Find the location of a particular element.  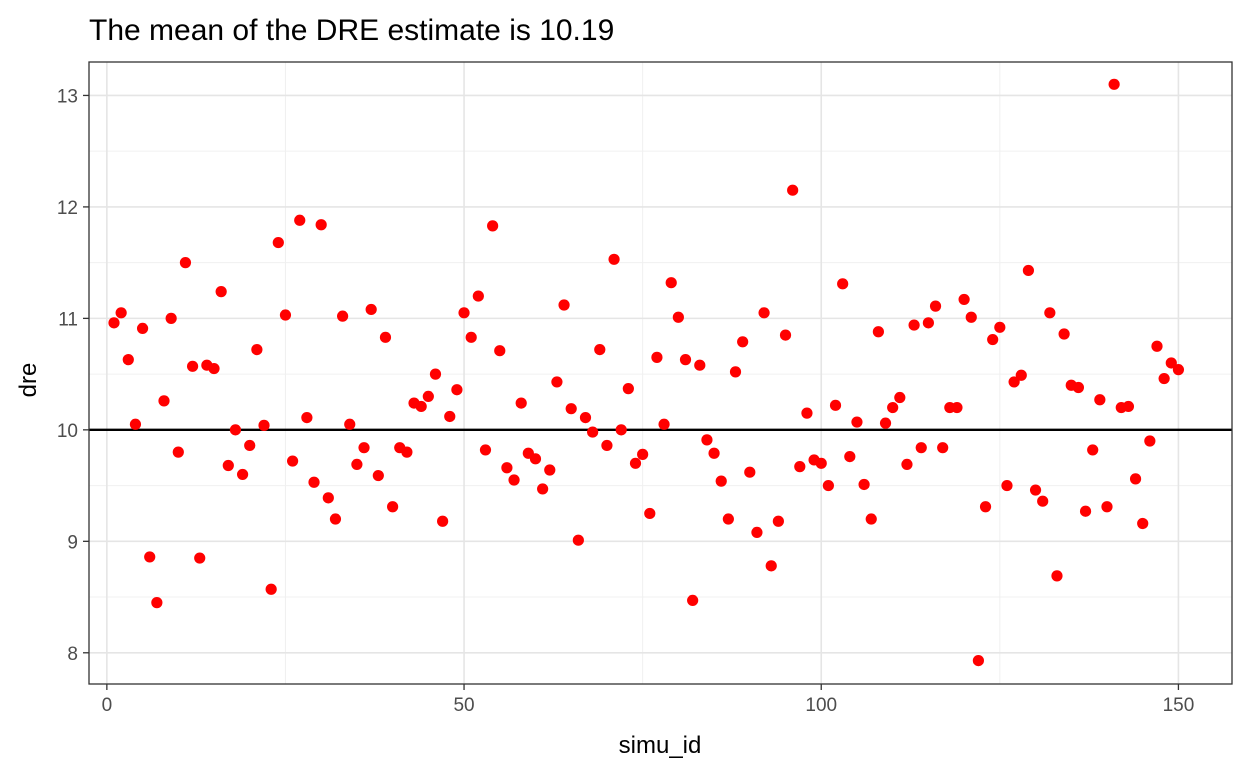

y-tick-label: 8 is located at coordinates (72, 654).